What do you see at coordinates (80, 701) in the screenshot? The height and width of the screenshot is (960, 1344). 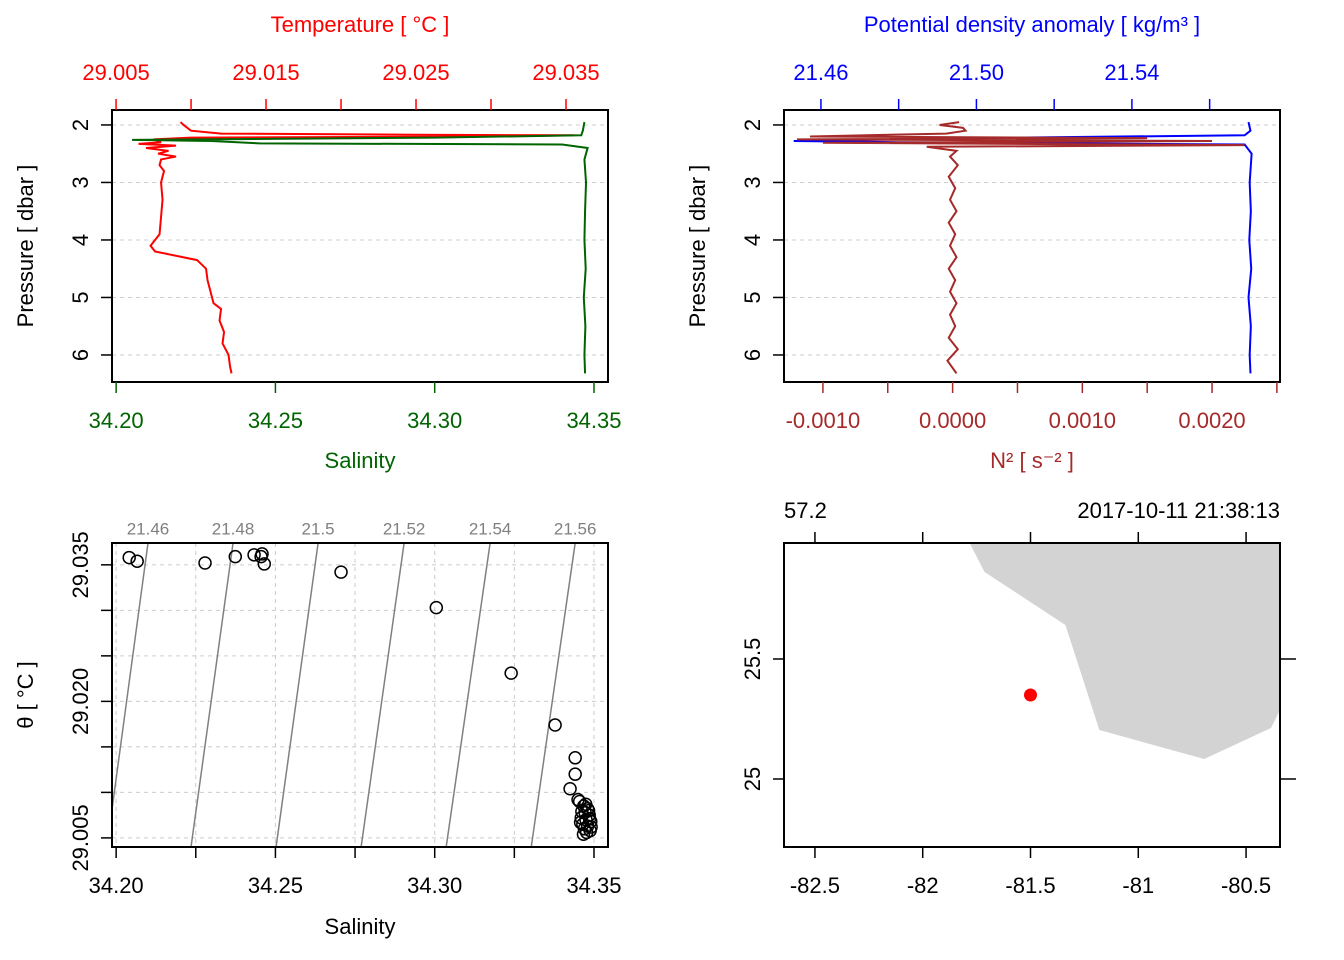 I see `y-tick-label: 29.020` at bounding box center [80, 701].